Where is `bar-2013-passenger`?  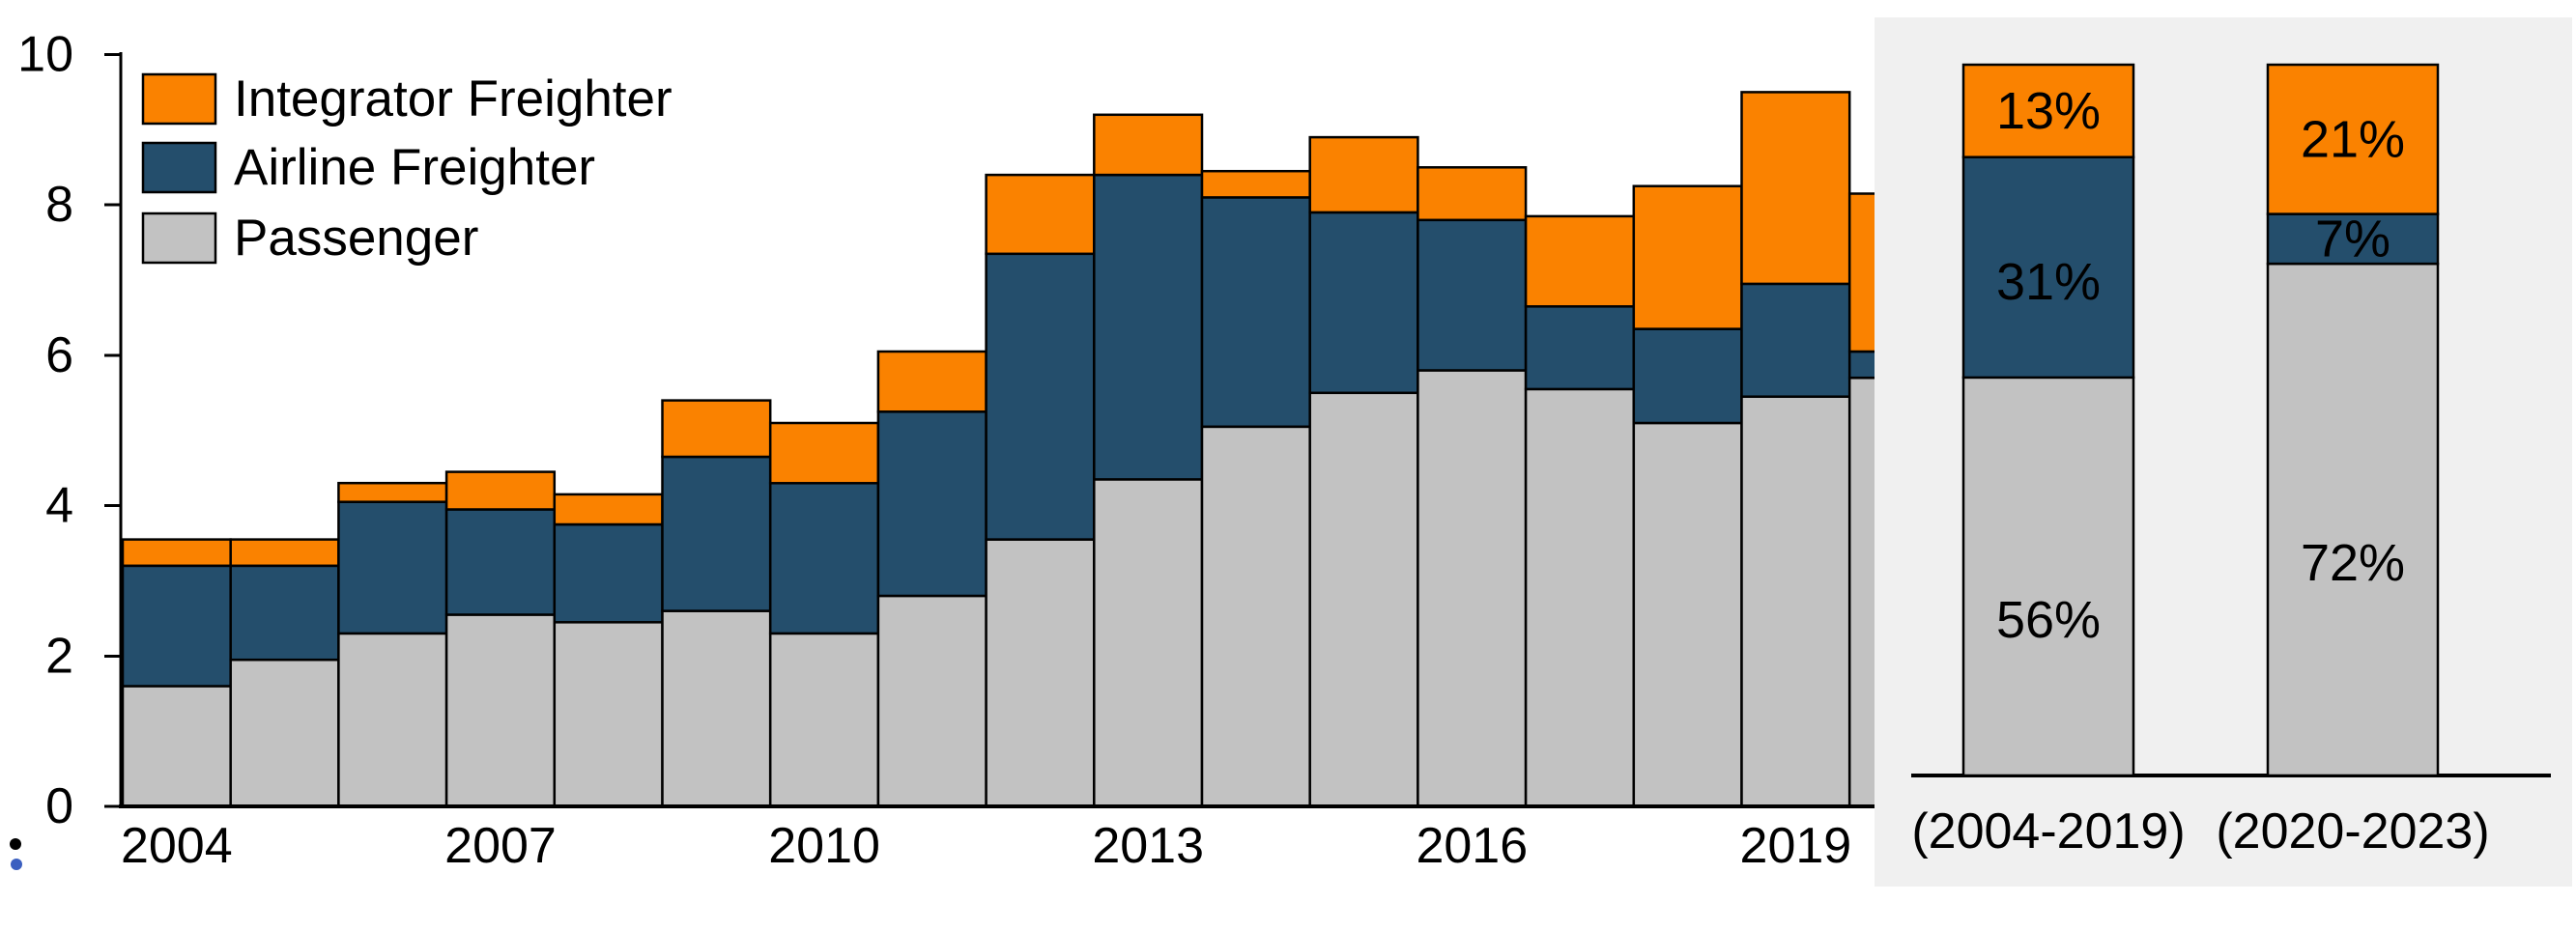
bar-2013-passenger is located at coordinates (1149, 643).